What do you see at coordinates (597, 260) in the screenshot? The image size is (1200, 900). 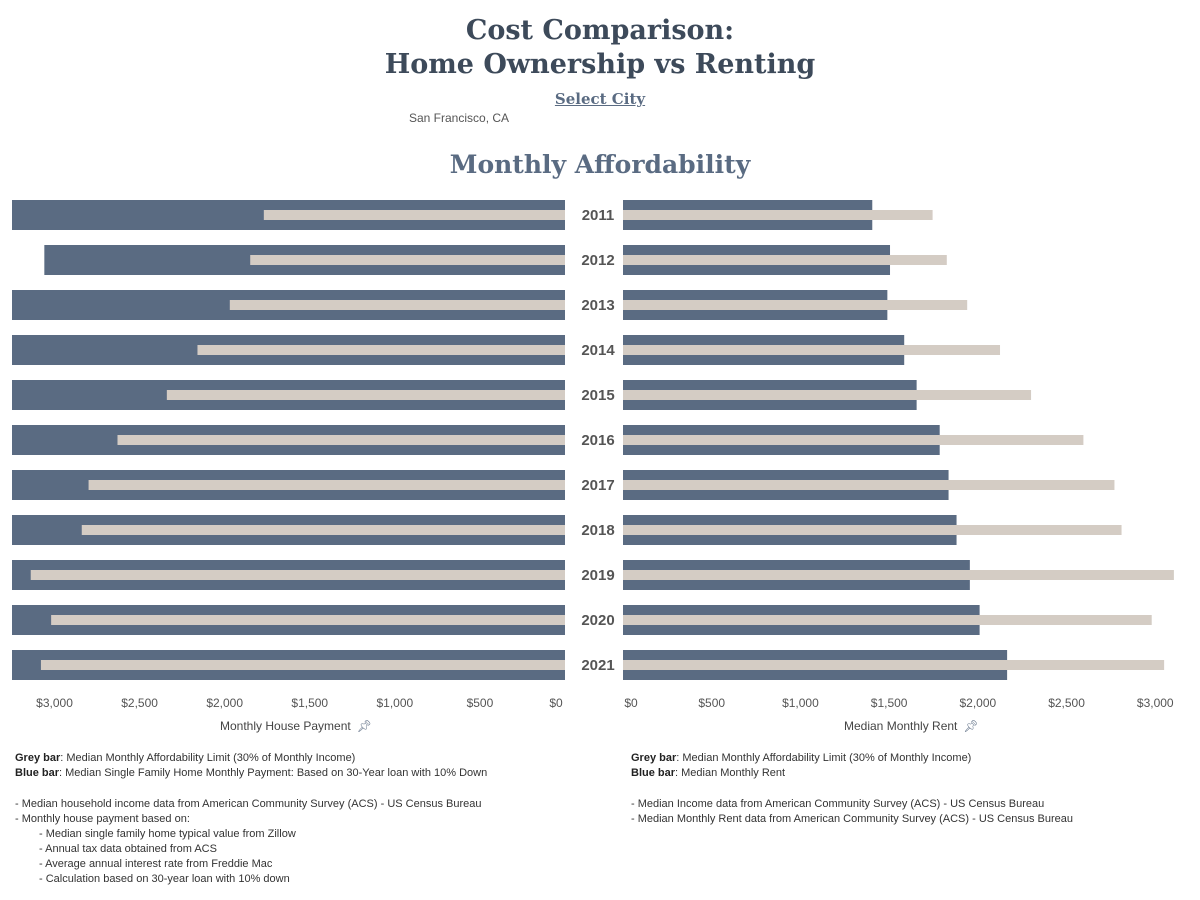 I see `year-label: 2012` at bounding box center [597, 260].